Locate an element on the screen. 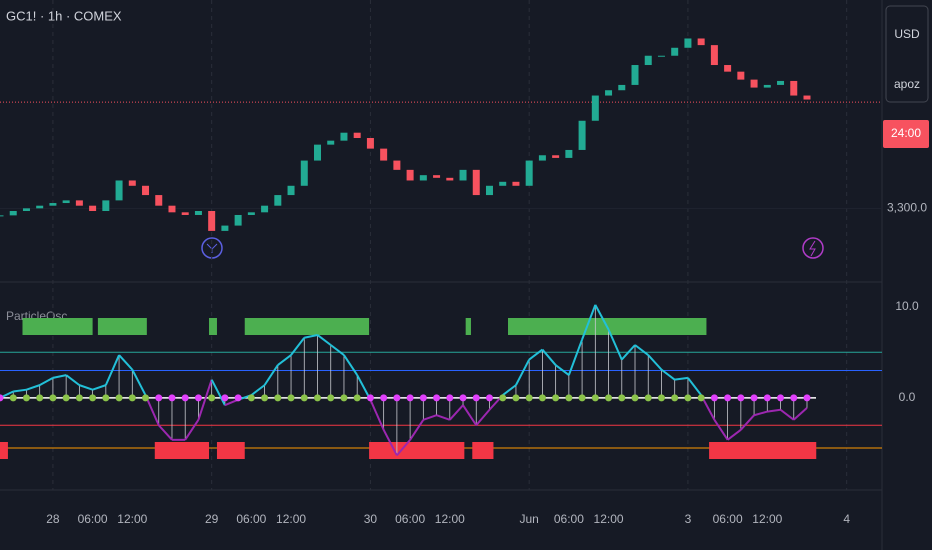 The image size is (932, 550). time-label: 3 is located at coordinates (688, 519).